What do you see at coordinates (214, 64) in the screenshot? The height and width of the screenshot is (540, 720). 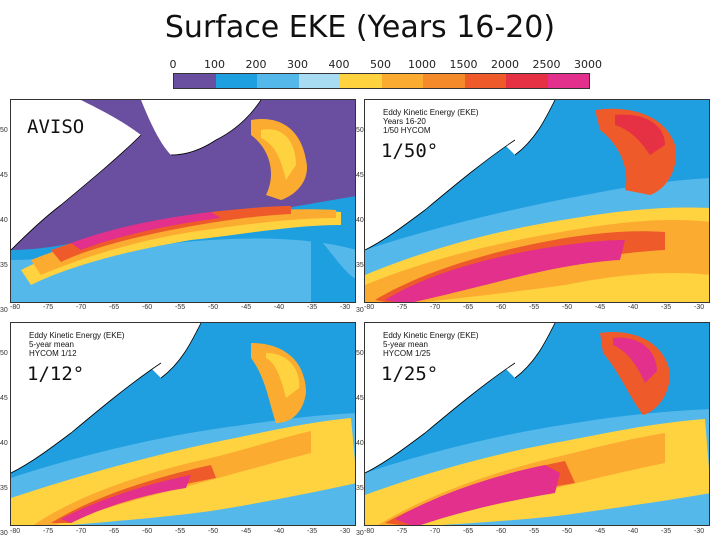 I see `colorbar-label: 100` at bounding box center [214, 64].